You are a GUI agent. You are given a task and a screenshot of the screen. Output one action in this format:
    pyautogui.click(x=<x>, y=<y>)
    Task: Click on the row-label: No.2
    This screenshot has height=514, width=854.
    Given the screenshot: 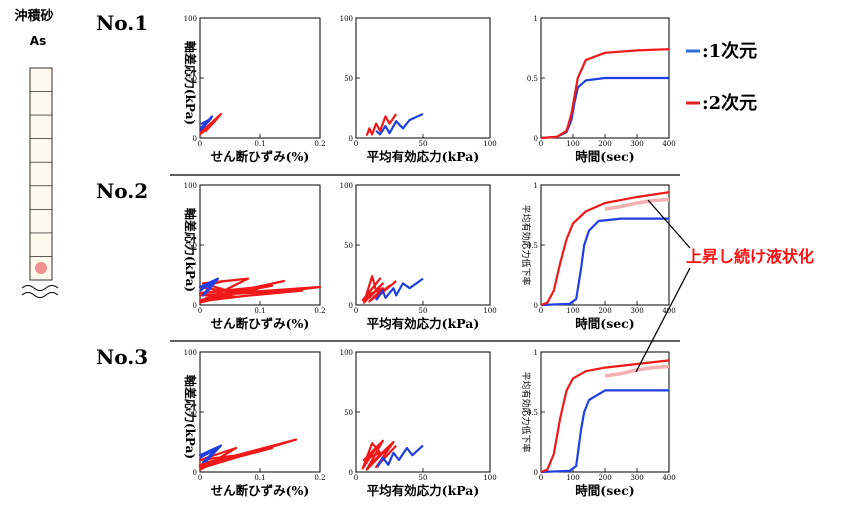 What is the action you would take?
    pyautogui.click(x=122, y=191)
    